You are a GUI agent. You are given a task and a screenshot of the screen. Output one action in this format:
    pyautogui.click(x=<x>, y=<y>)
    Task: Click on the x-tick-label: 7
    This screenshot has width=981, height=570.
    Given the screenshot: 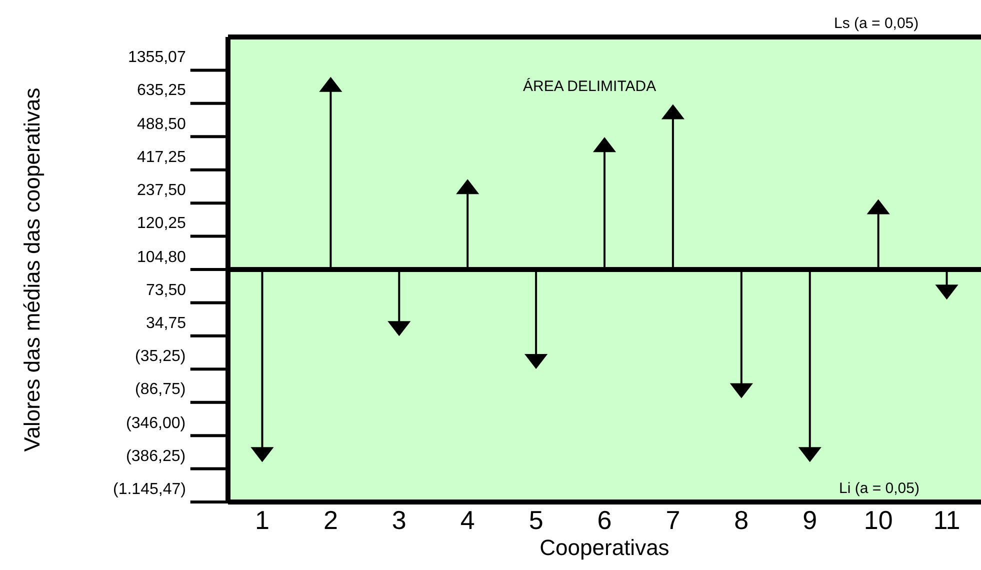 What is the action you would take?
    pyautogui.click(x=673, y=520)
    